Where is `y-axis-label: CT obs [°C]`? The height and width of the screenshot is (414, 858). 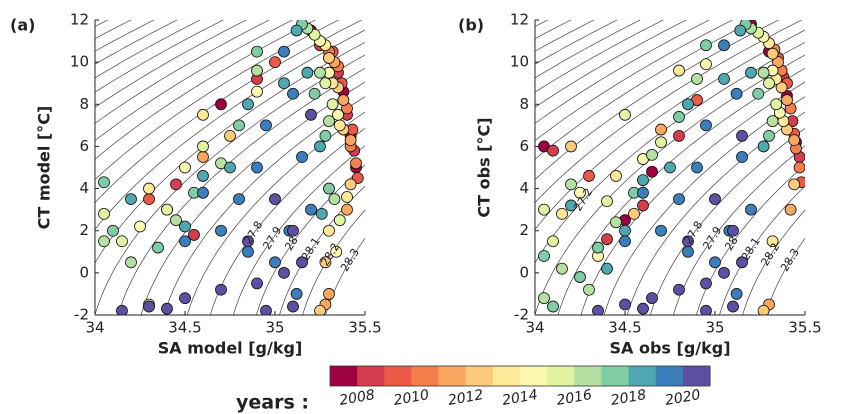
y-axis-label: CT obs [°C] is located at coordinates (484, 167).